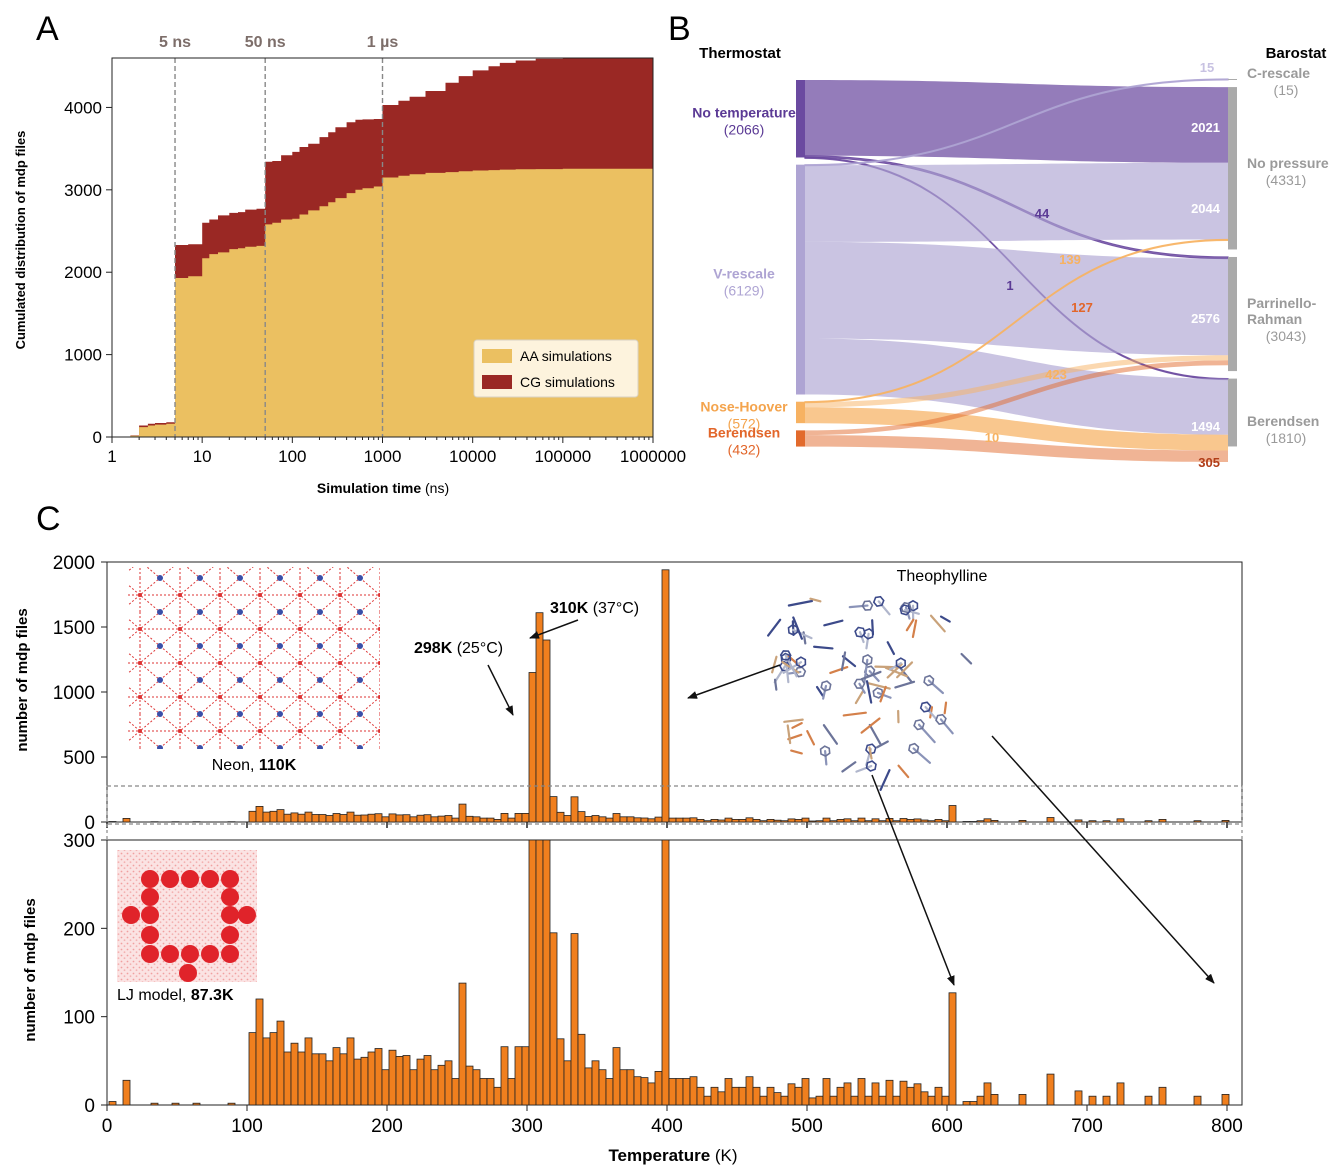 This screenshot has width=1342, height=1166. What do you see at coordinates (942, 576) in the screenshot?
I see `theophylline-inset-label: Theophylline` at bounding box center [942, 576].